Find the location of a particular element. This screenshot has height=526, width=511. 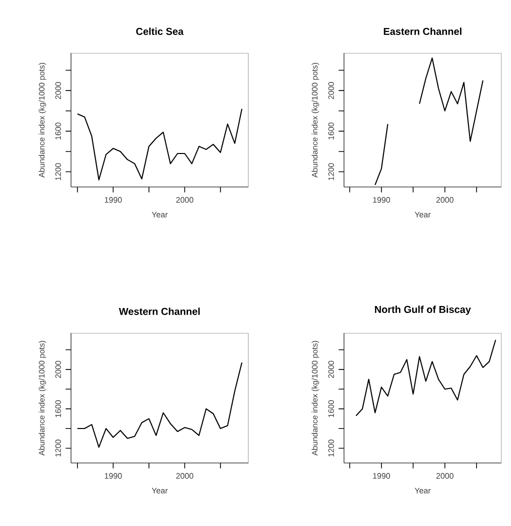

chart-title: Eastern Channel is located at coordinates (423, 31).